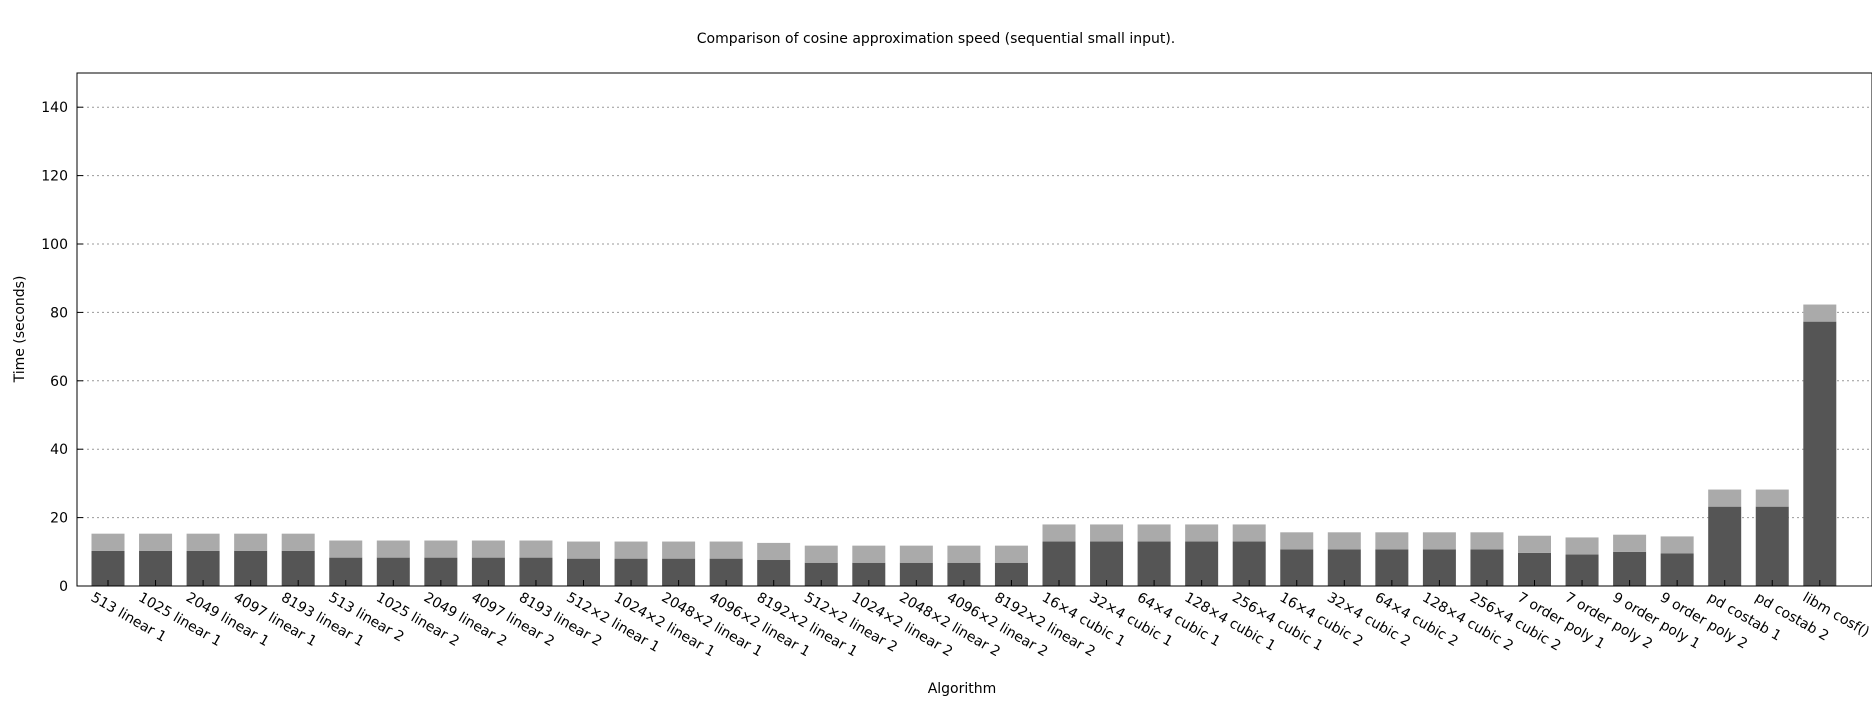 The height and width of the screenshot is (702, 1872). What do you see at coordinates (54, 245) in the screenshot?
I see `y-tick-label: 100` at bounding box center [54, 245].